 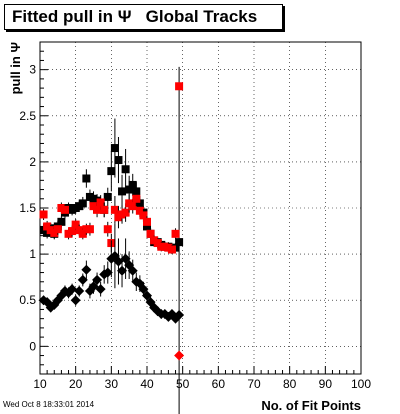 What do you see at coordinates (15, 68) in the screenshot?
I see `y-axis-label: pull in Ψ` at bounding box center [15, 68].